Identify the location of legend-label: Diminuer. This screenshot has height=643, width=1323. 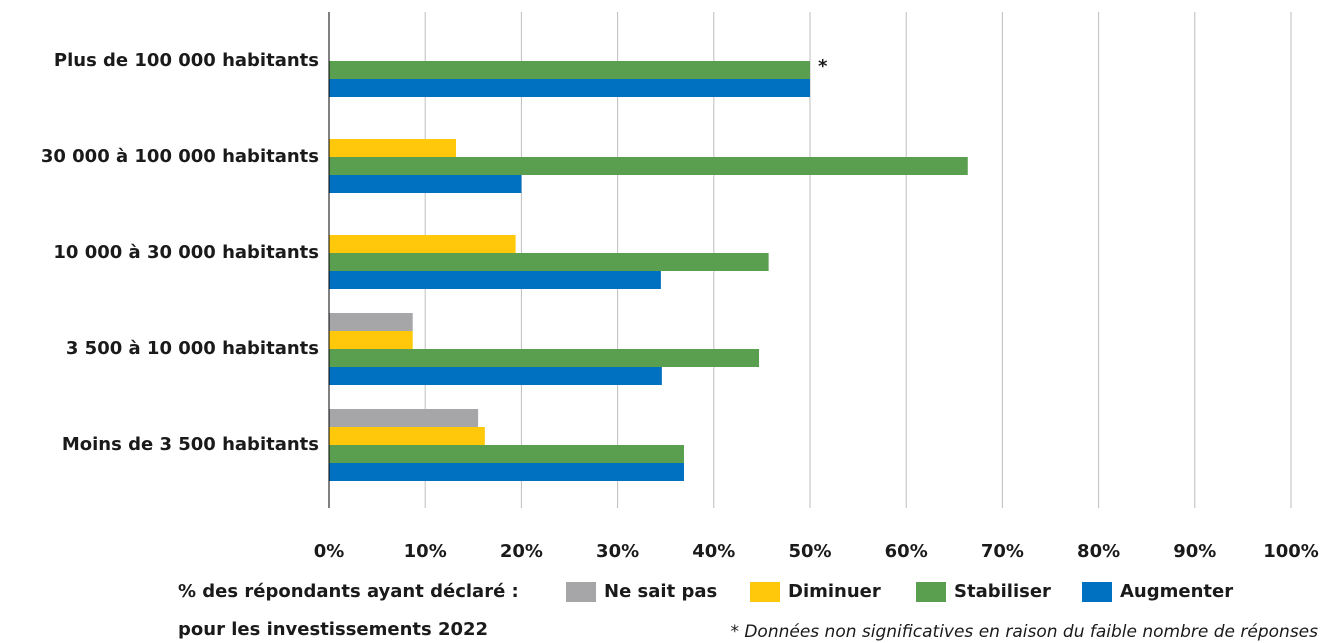
(834, 591).